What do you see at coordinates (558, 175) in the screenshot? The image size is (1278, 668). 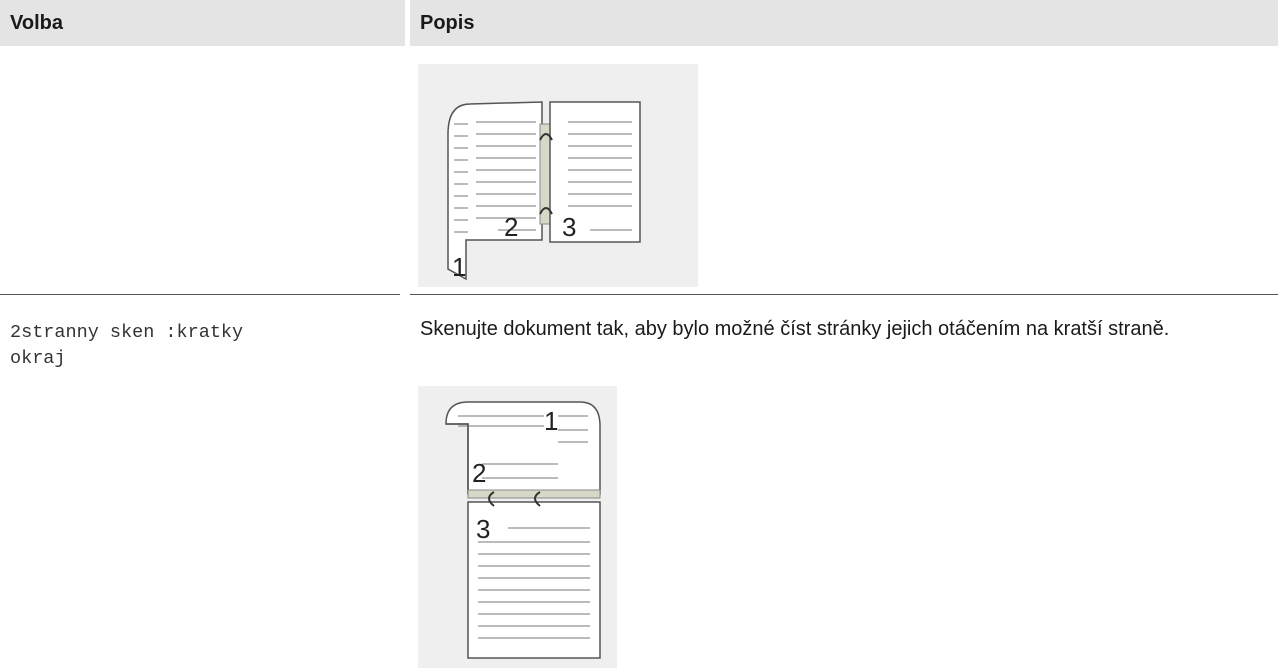 I see `long-edge-figure: 1 2 3` at bounding box center [558, 175].